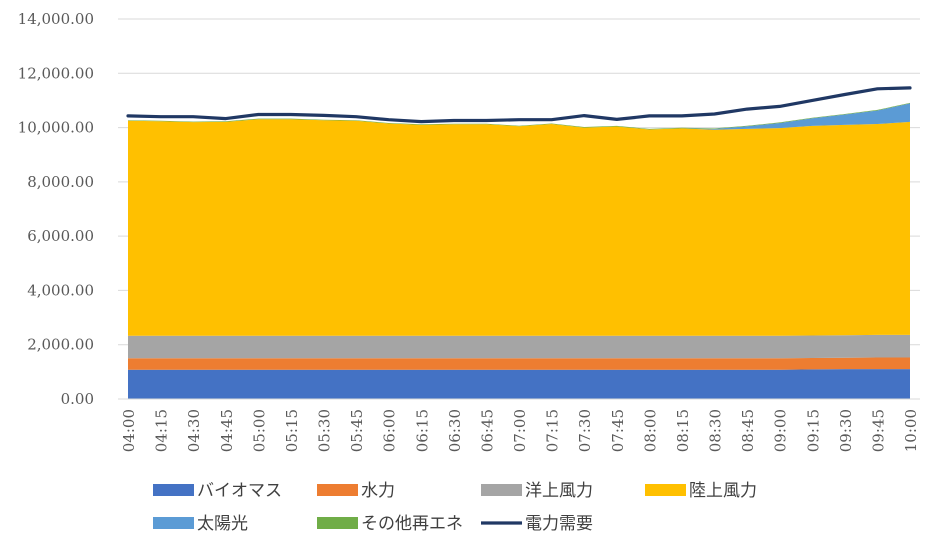  What do you see at coordinates (77, 399) in the screenshot?
I see `y-tick-label: 0.00` at bounding box center [77, 399].